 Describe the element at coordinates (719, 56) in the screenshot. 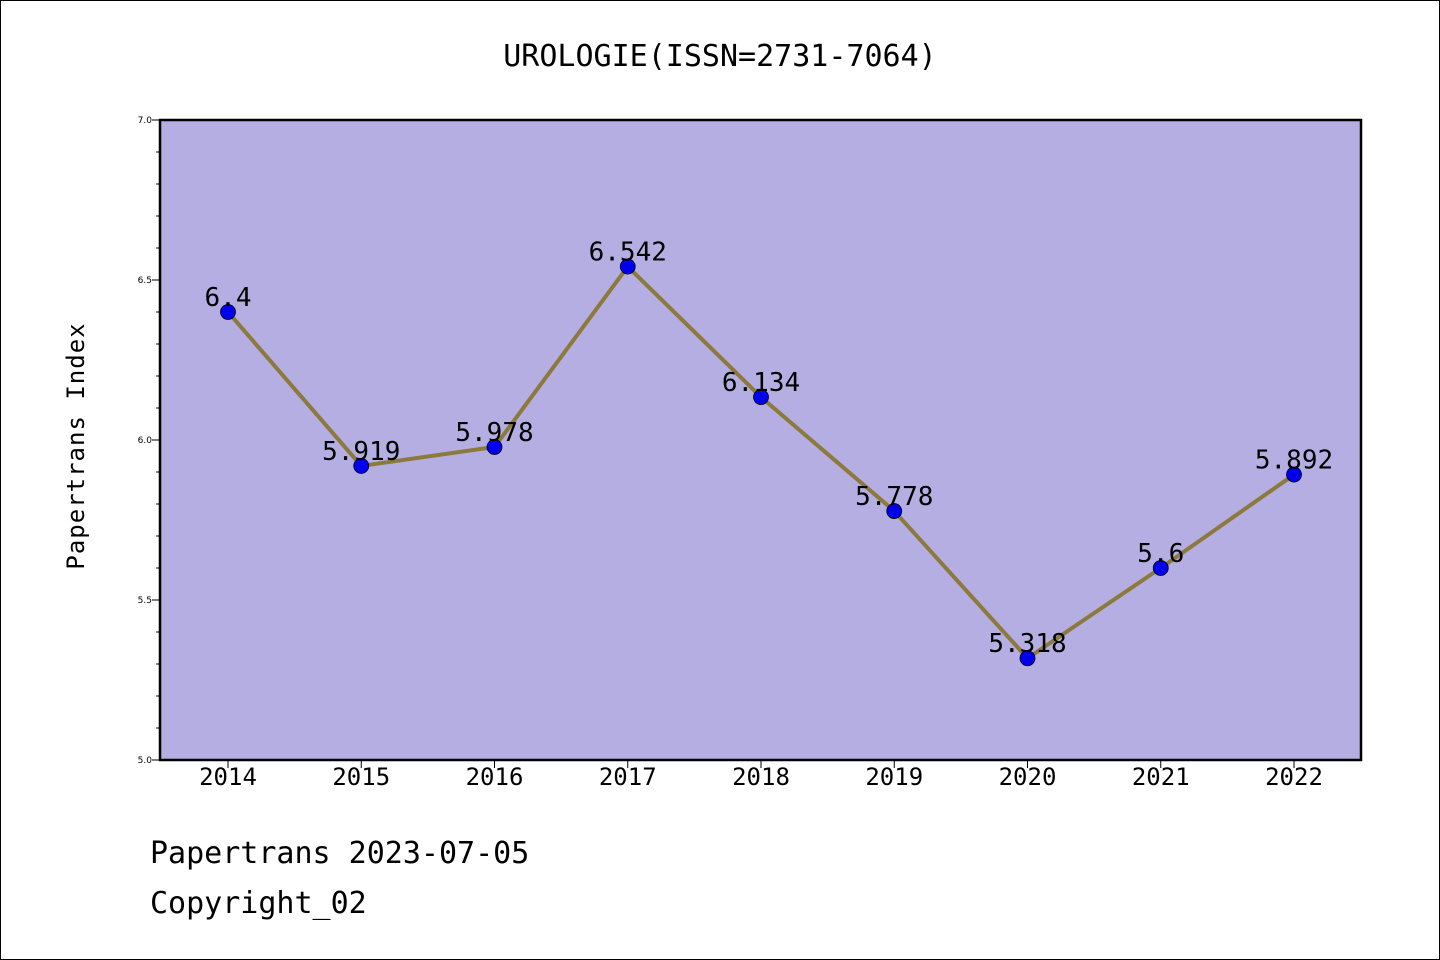

I see `chart-title: UROLOGIE(ISSN=2731-7064)` at that location.